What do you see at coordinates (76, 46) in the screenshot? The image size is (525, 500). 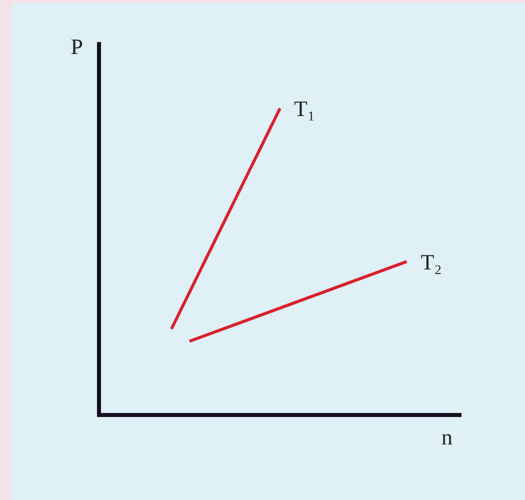 I see `y-axis-title: P` at bounding box center [76, 46].